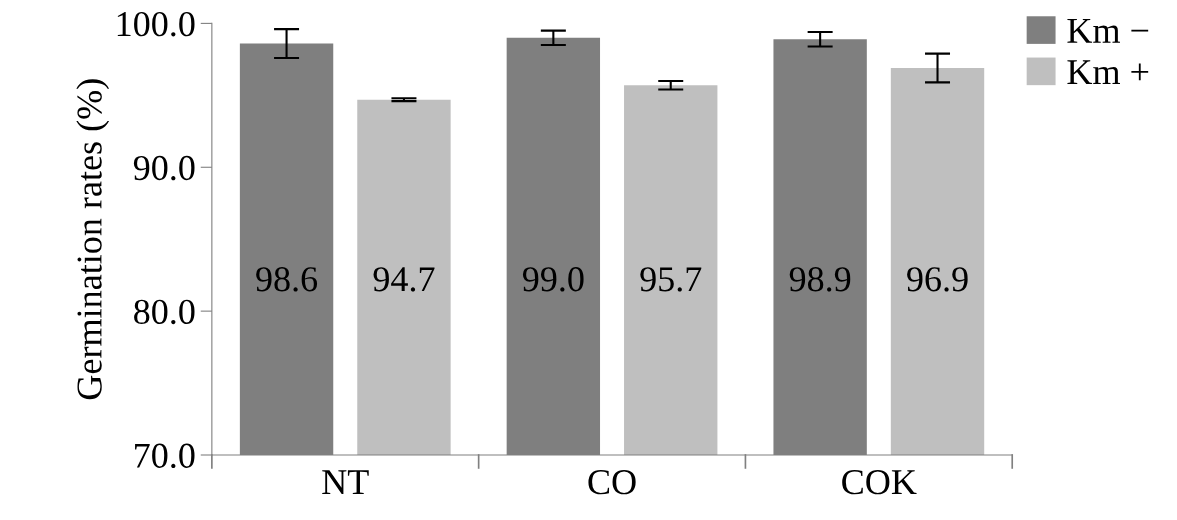 The height and width of the screenshot is (520, 1177). What do you see at coordinates (1108, 72) in the screenshot?
I see `legend-label: Km +` at bounding box center [1108, 72].